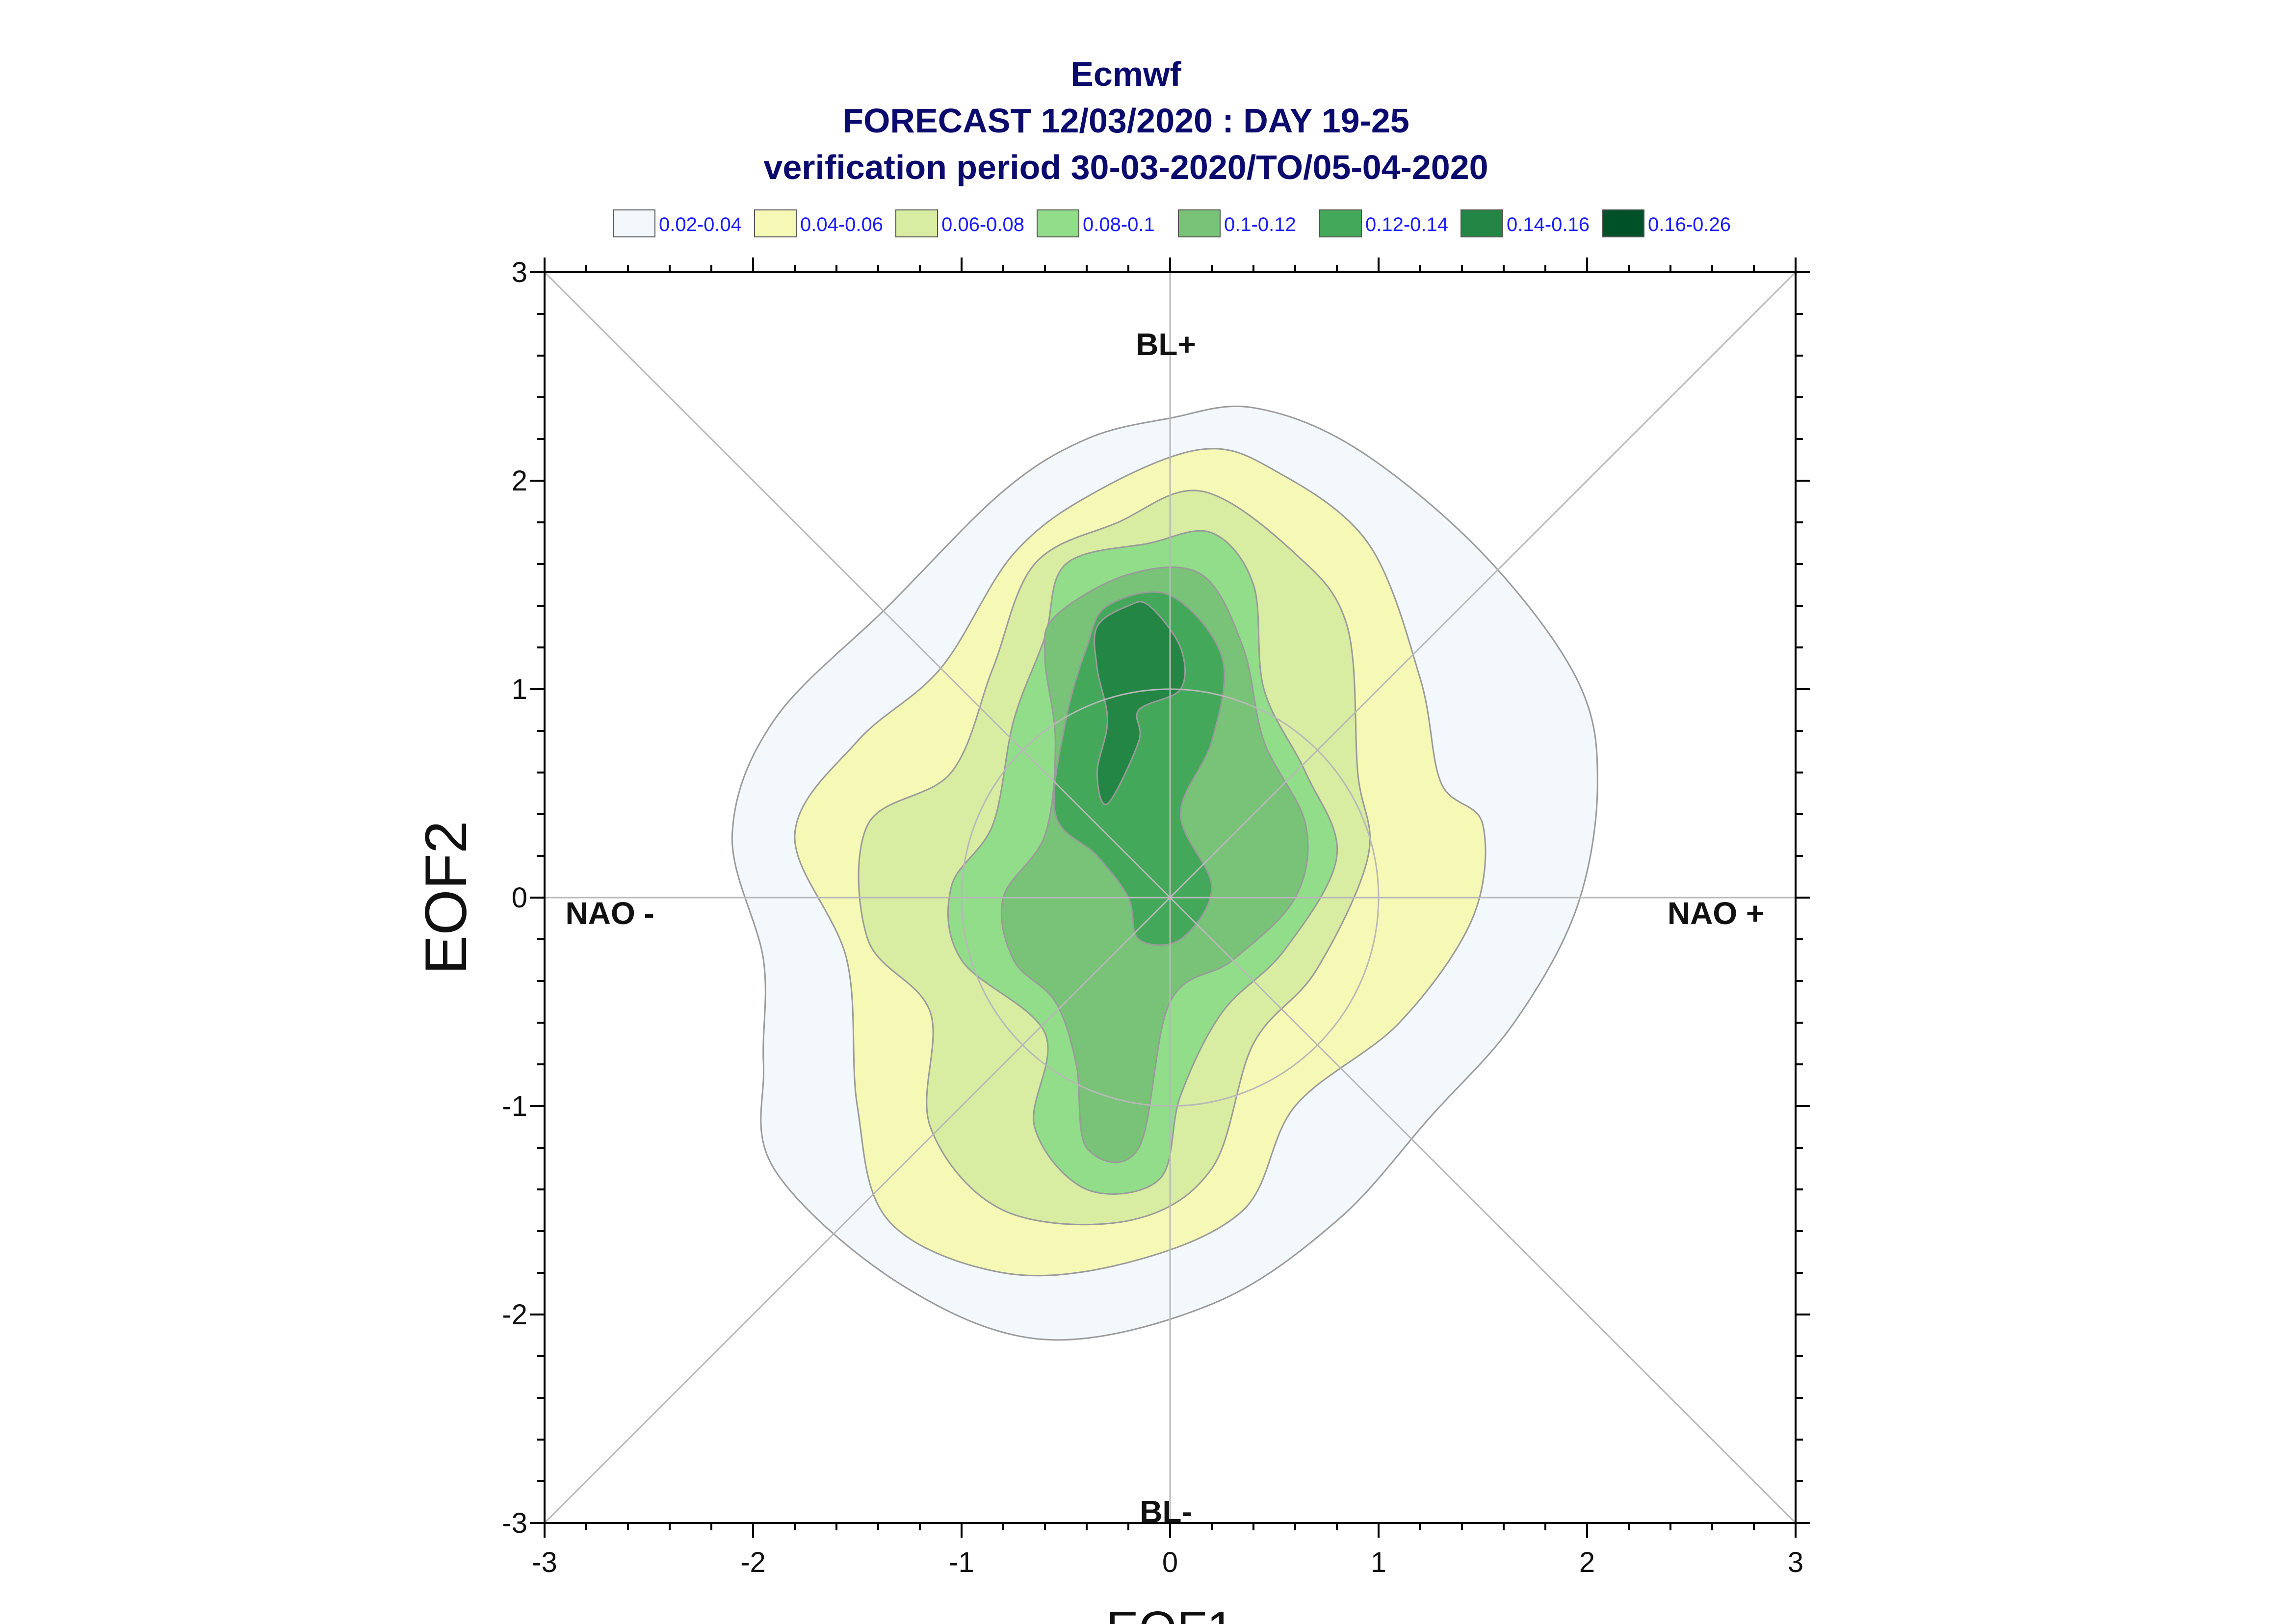  Describe the element at coordinates (983, 224) in the screenshot. I see `legend-label: 0.06-0.08` at that location.